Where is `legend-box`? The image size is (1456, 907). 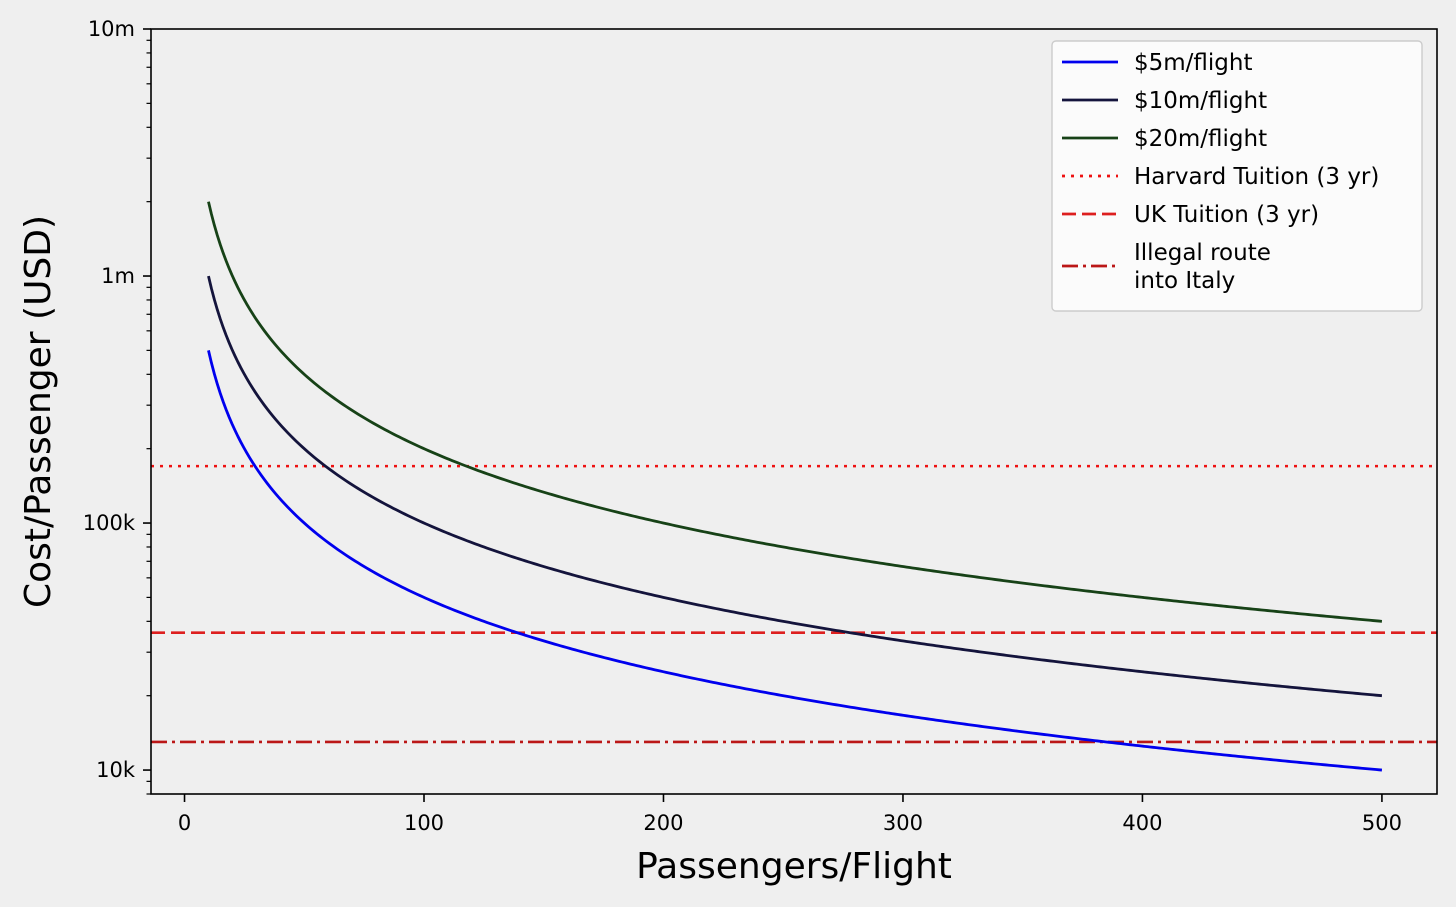 legend-box is located at coordinates (1237, 176).